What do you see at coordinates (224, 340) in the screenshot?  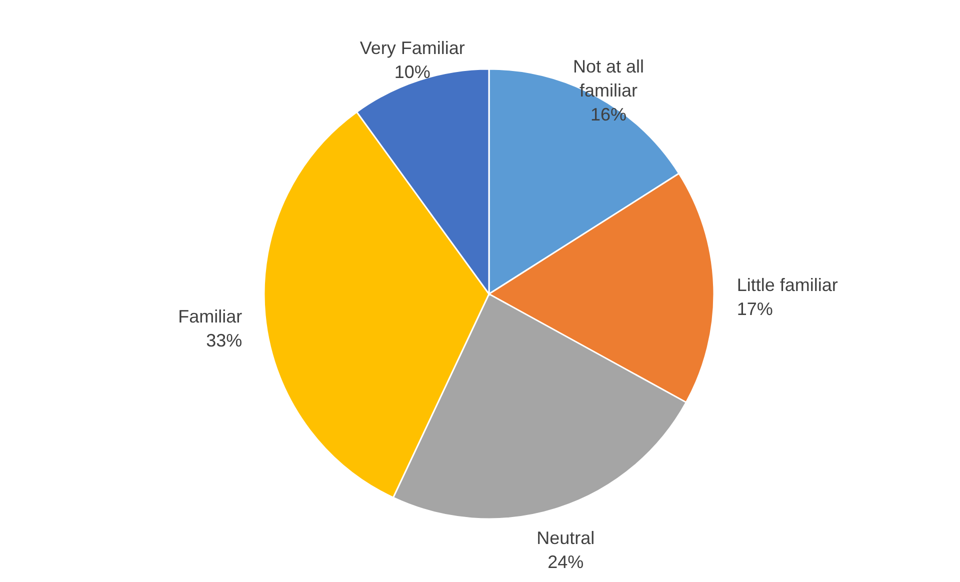 I see `data-label: 33%` at bounding box center [224, 340].